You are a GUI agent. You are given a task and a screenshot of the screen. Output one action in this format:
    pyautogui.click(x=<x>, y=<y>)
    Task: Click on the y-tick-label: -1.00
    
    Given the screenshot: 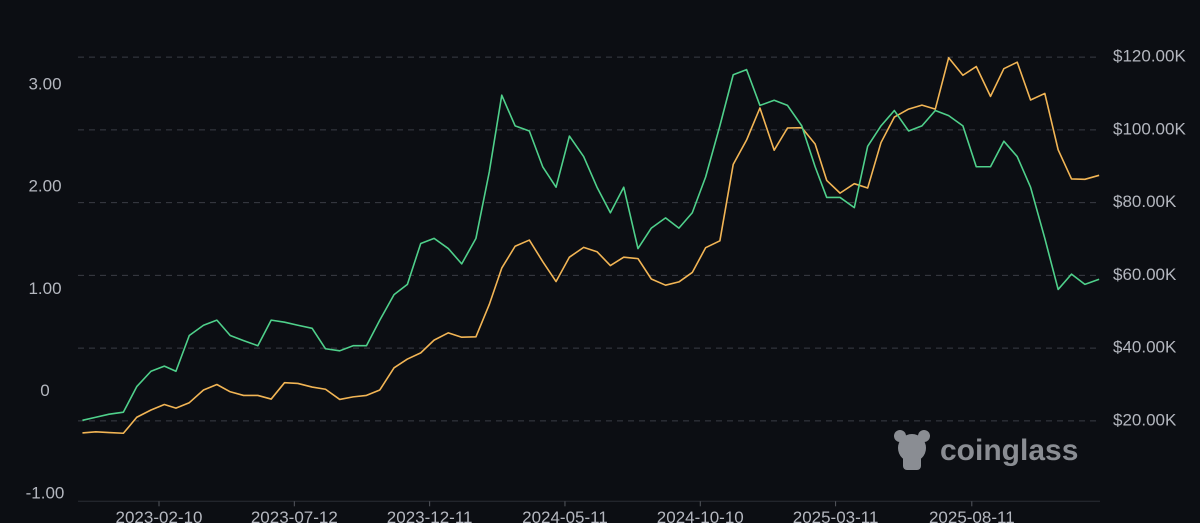 What is the action you would take?
    pyautogui.click(x=45, y=492)
    